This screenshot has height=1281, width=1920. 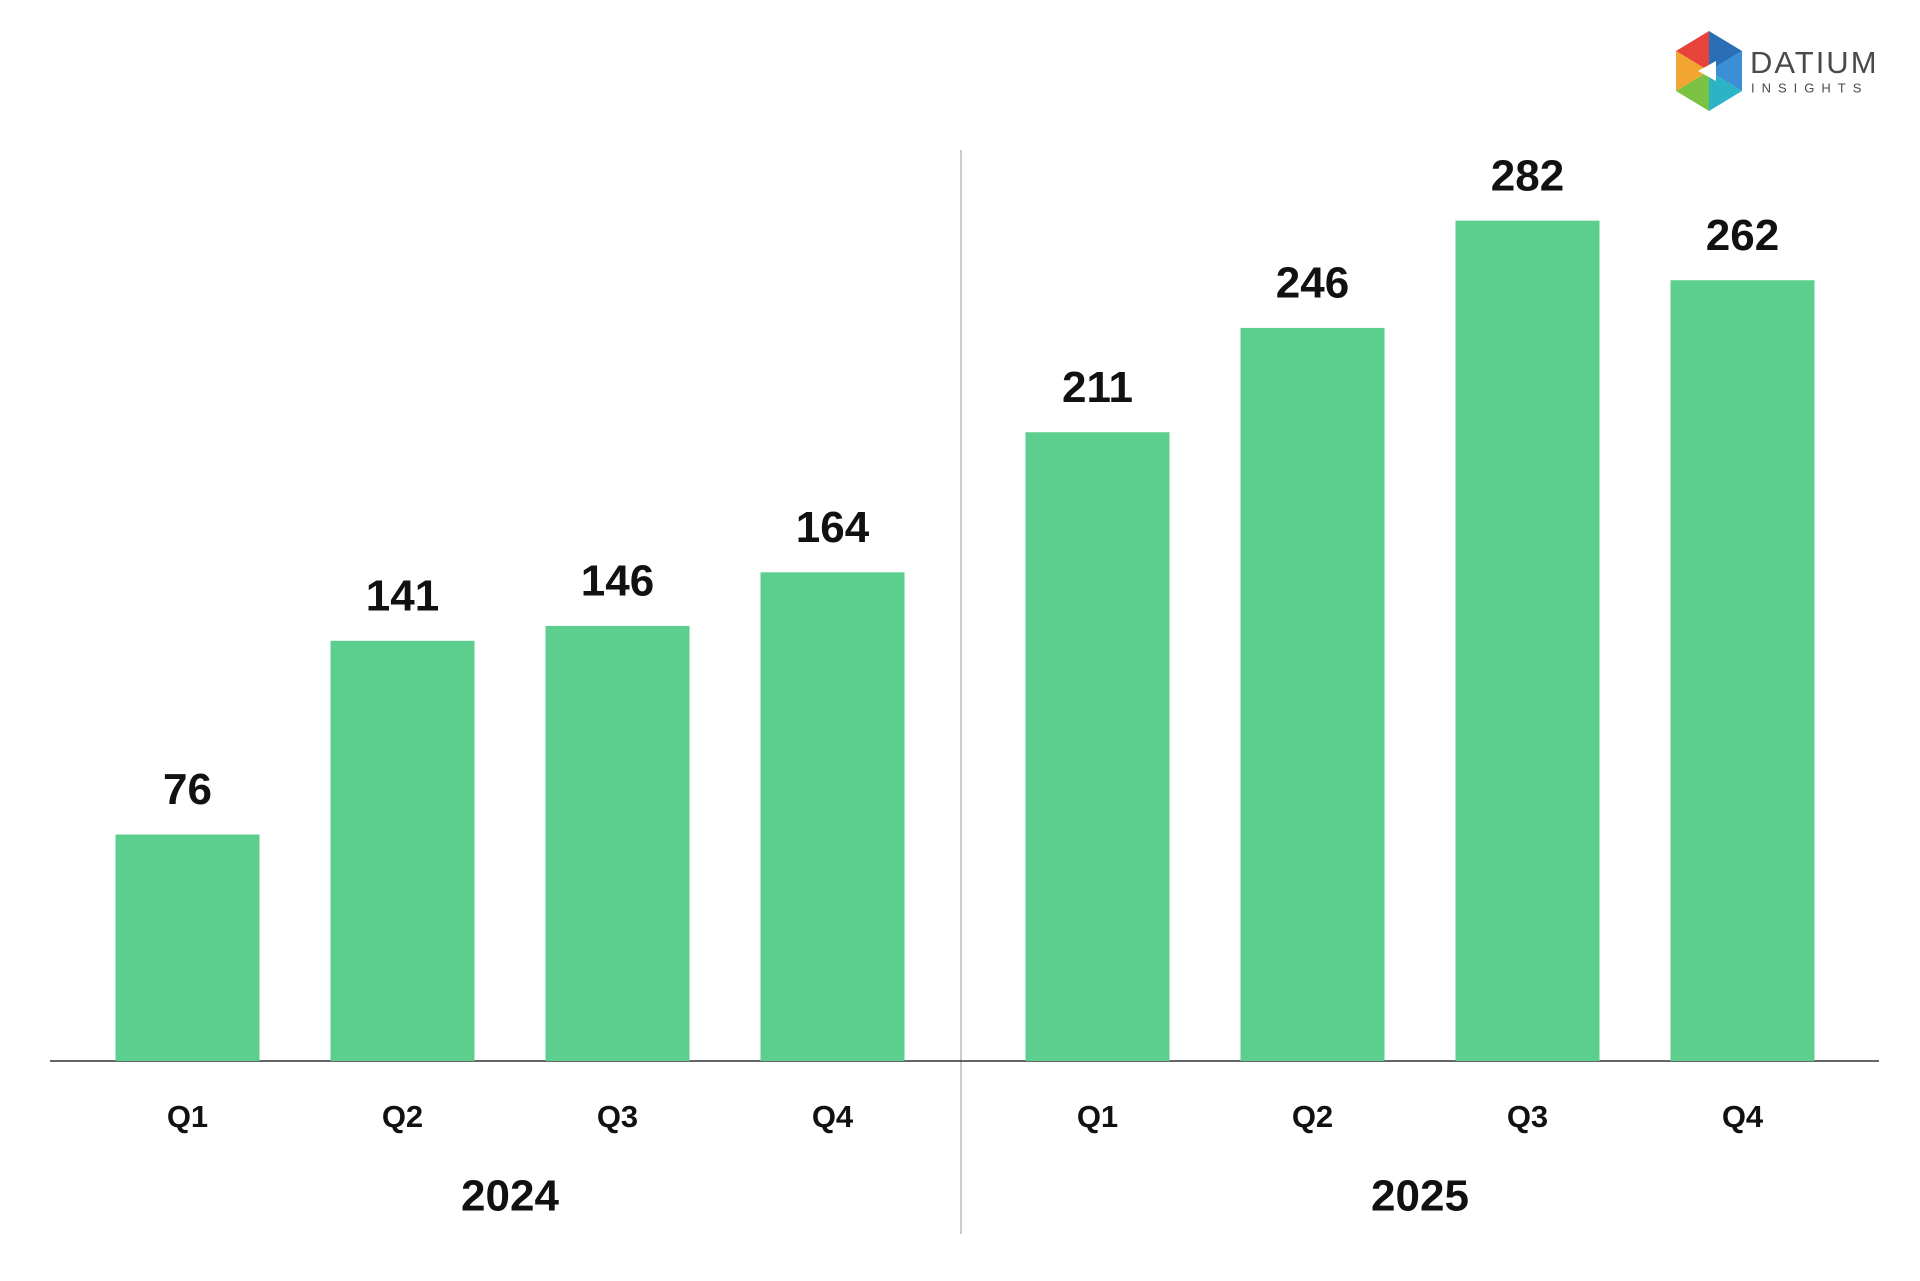 What do you see at coordinates (1527, 175) in the screenshot?
I see `value-label: 282` at bounding box center [1527, 175].